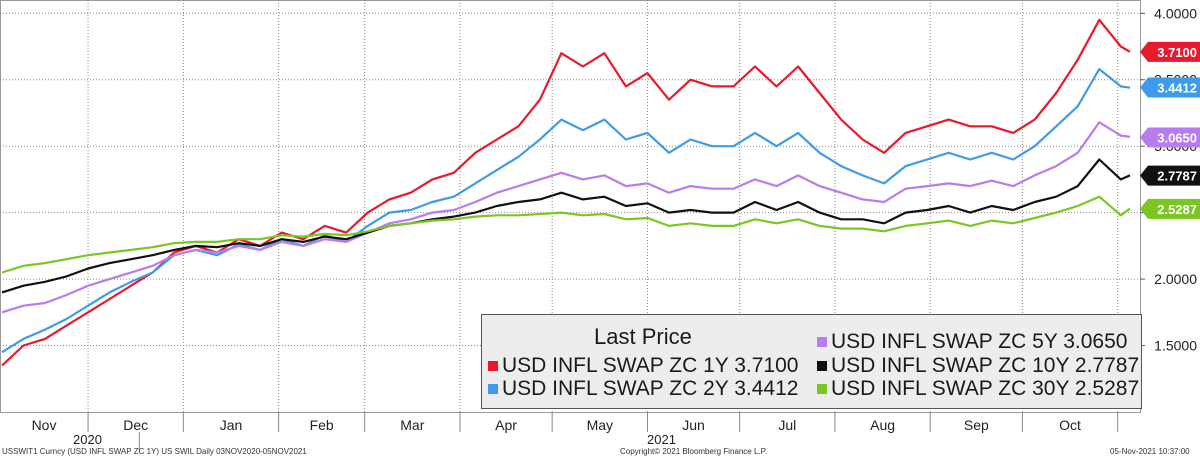  Describe the element at coordinates (493, 366) in the screenshot. I see `legend-swatch-1y` at that location.